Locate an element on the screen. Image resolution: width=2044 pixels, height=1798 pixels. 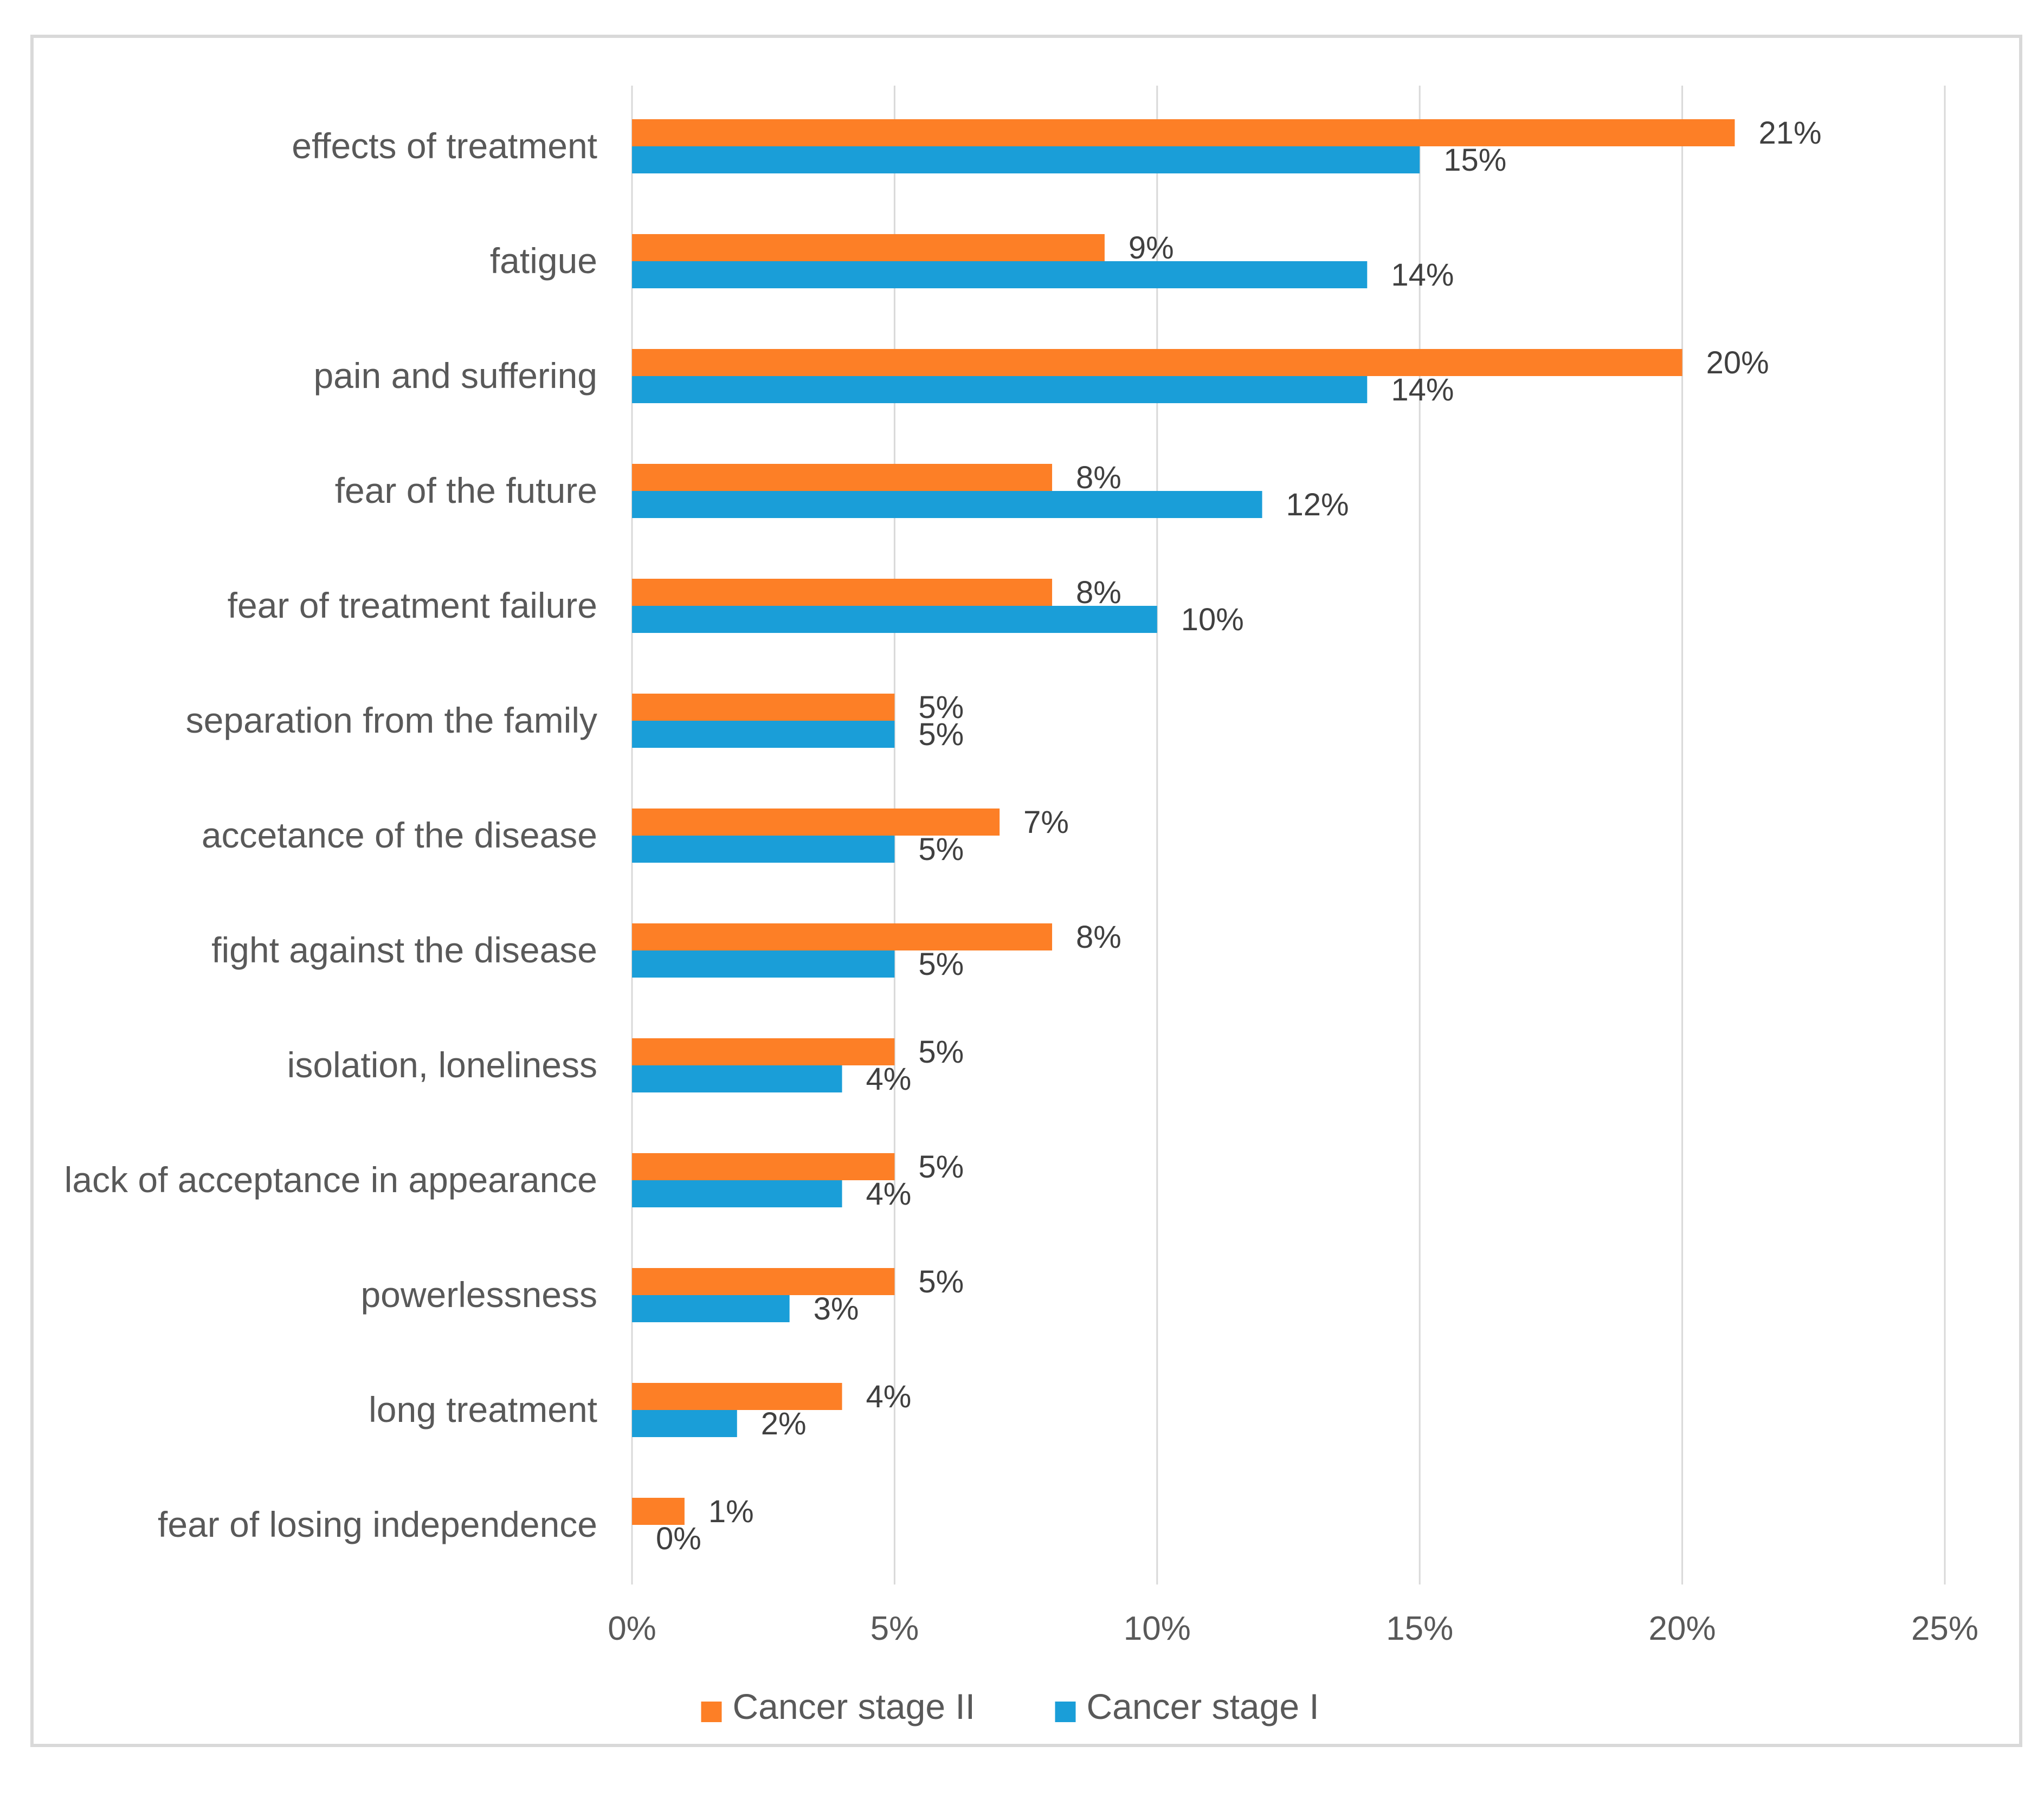
x-tick-label: 5% is located at coordinates (895, 1628).